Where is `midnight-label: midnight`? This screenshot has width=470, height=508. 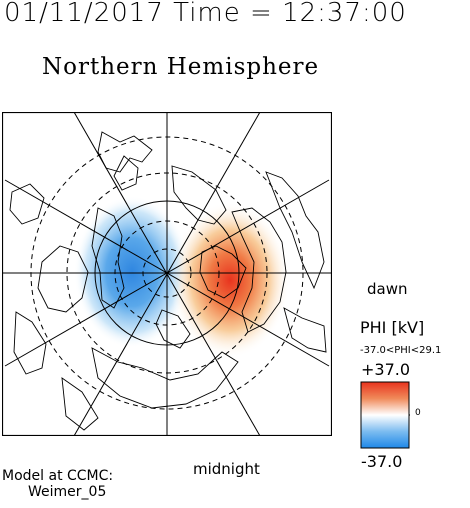
midnight-label: midnight is located at coordinates (226, 469).